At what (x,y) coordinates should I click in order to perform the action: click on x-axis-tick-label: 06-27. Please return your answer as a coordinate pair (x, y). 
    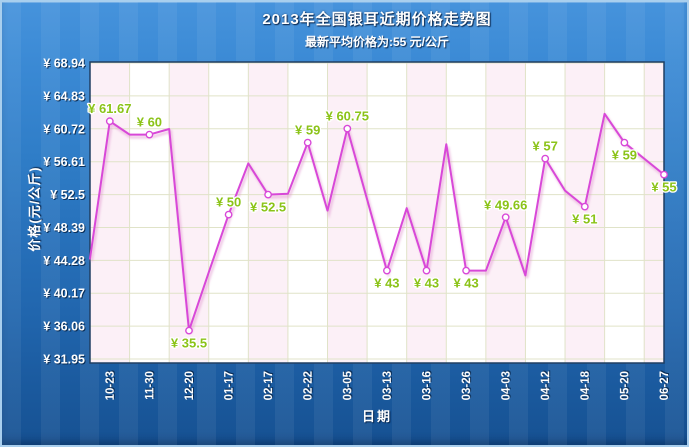
    Looking at the image, I should click on (665, 385).